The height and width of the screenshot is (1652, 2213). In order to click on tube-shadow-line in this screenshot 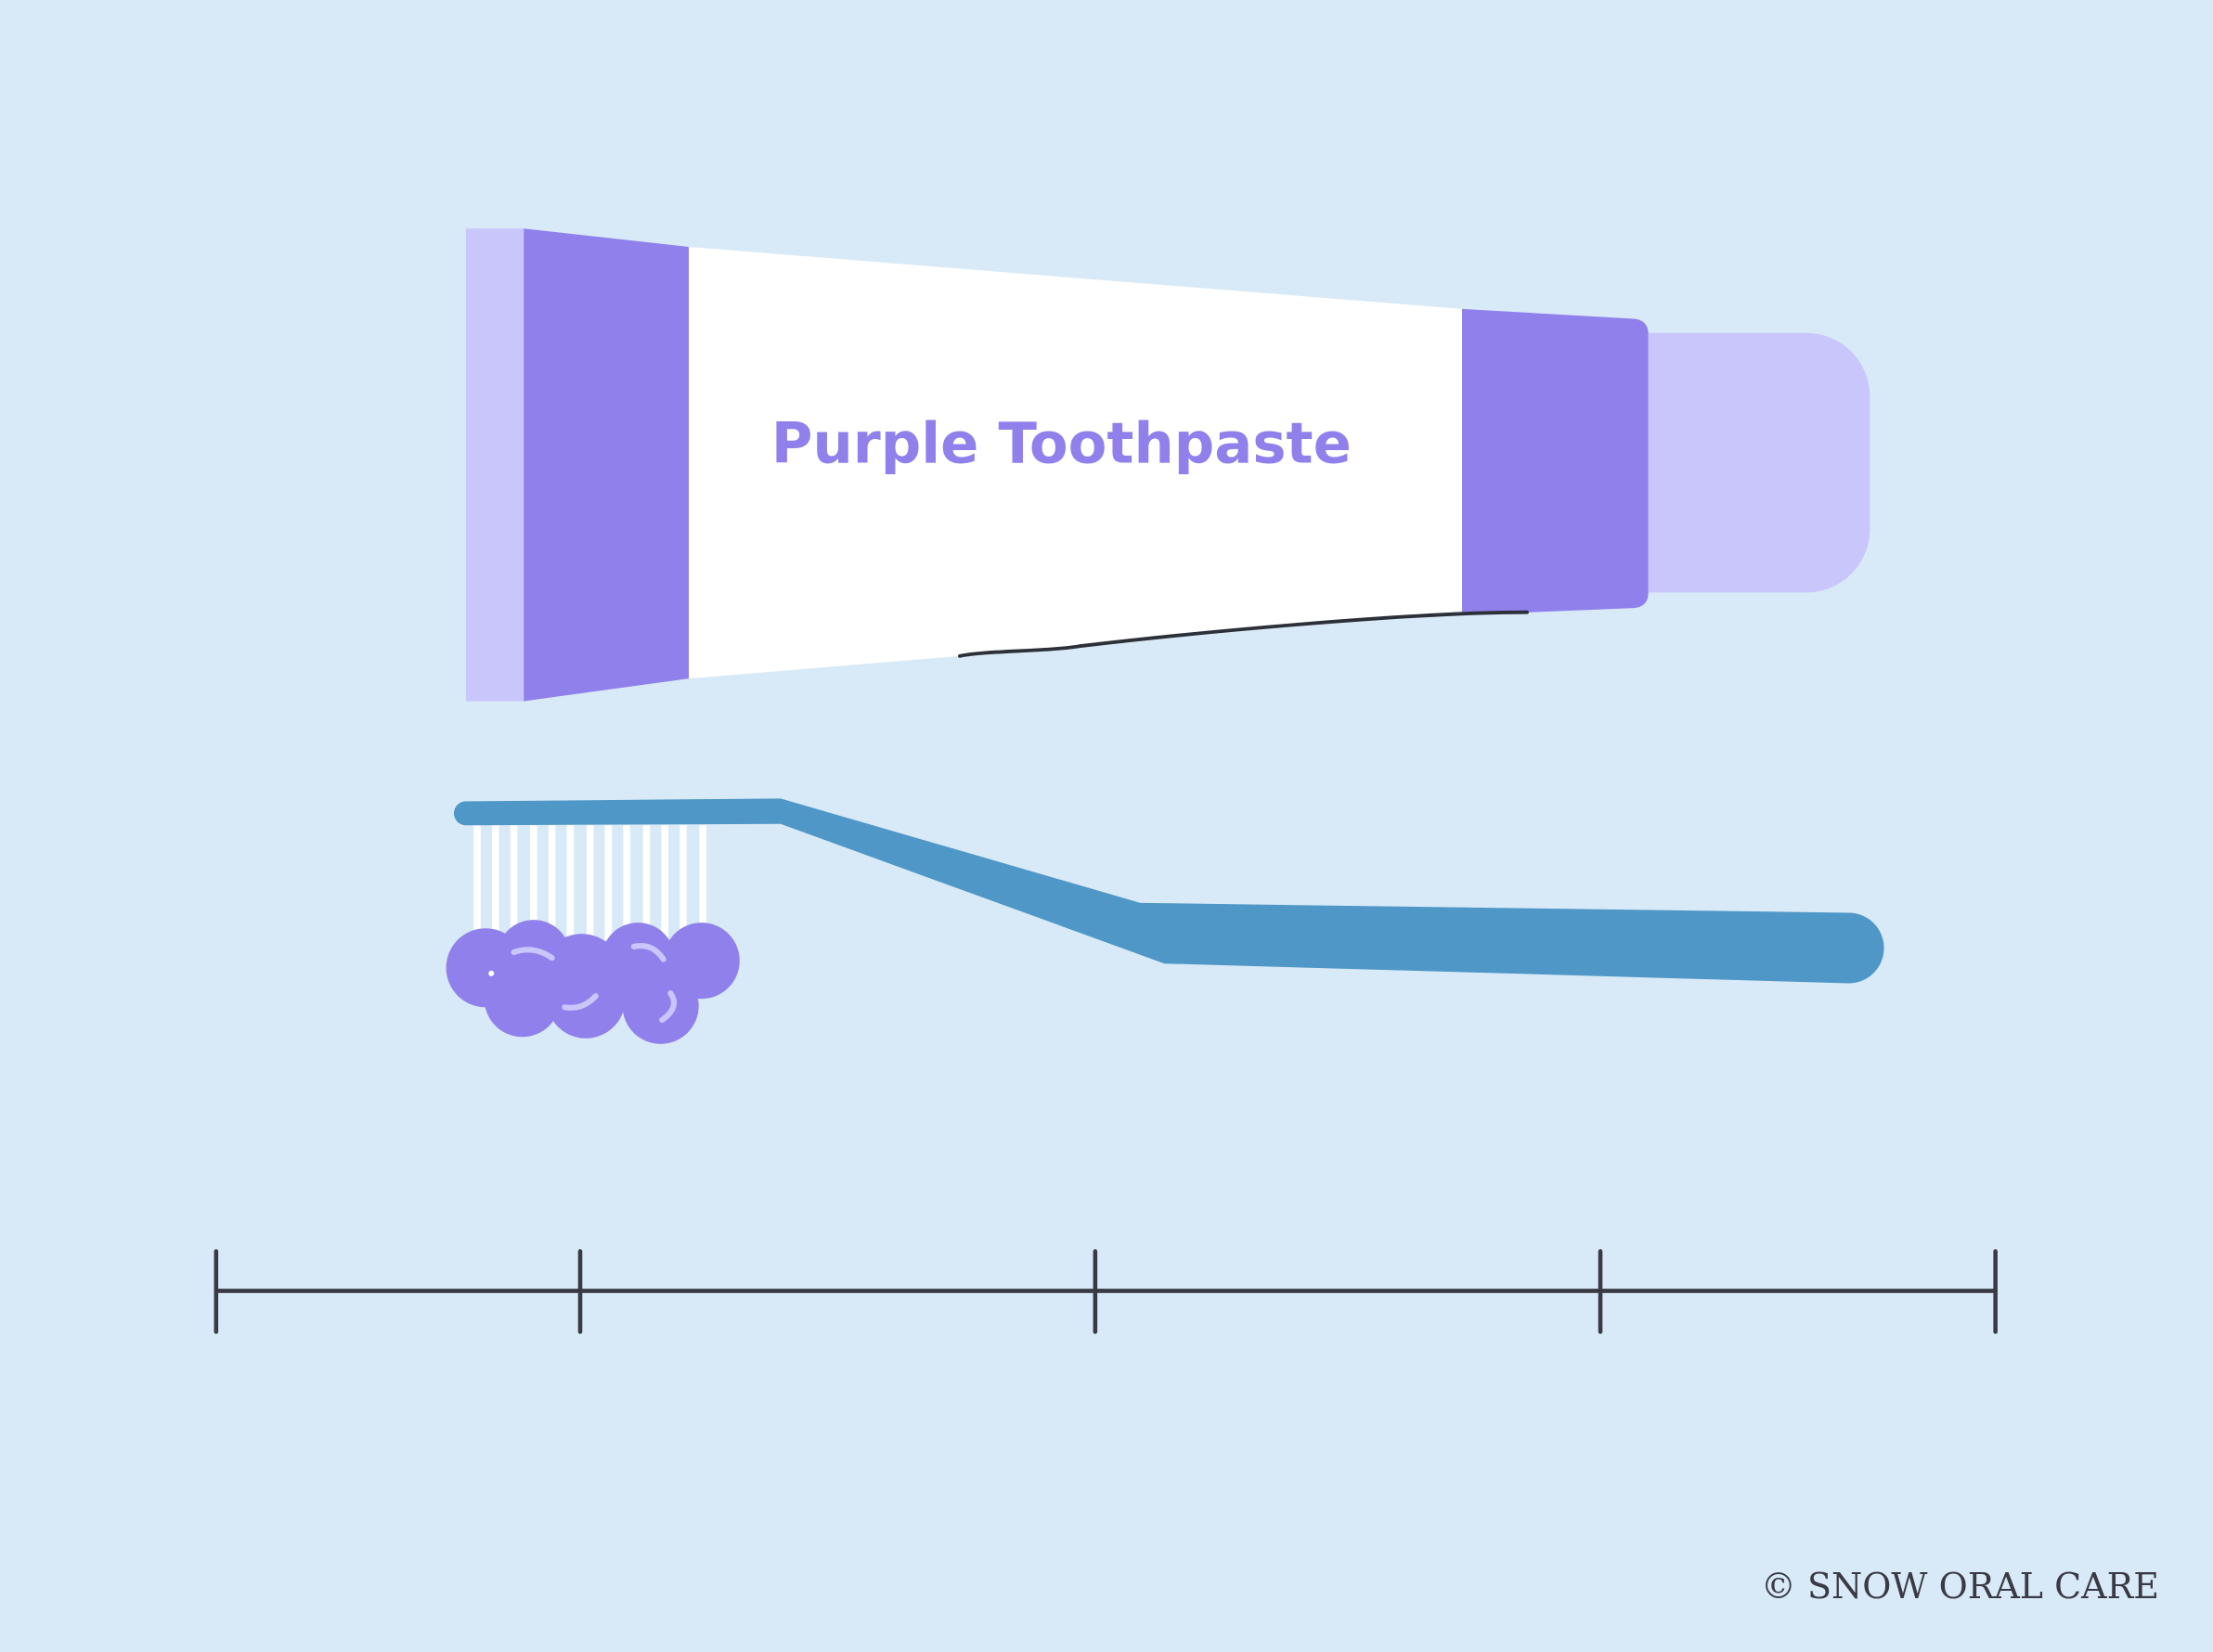, I will do `click(1243, 634)`.